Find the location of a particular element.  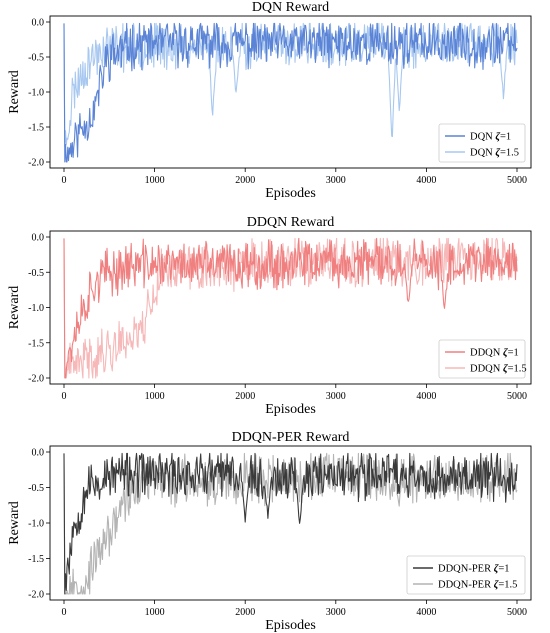

chart-title: DDQN Reward is located at coordinates (290, 222).